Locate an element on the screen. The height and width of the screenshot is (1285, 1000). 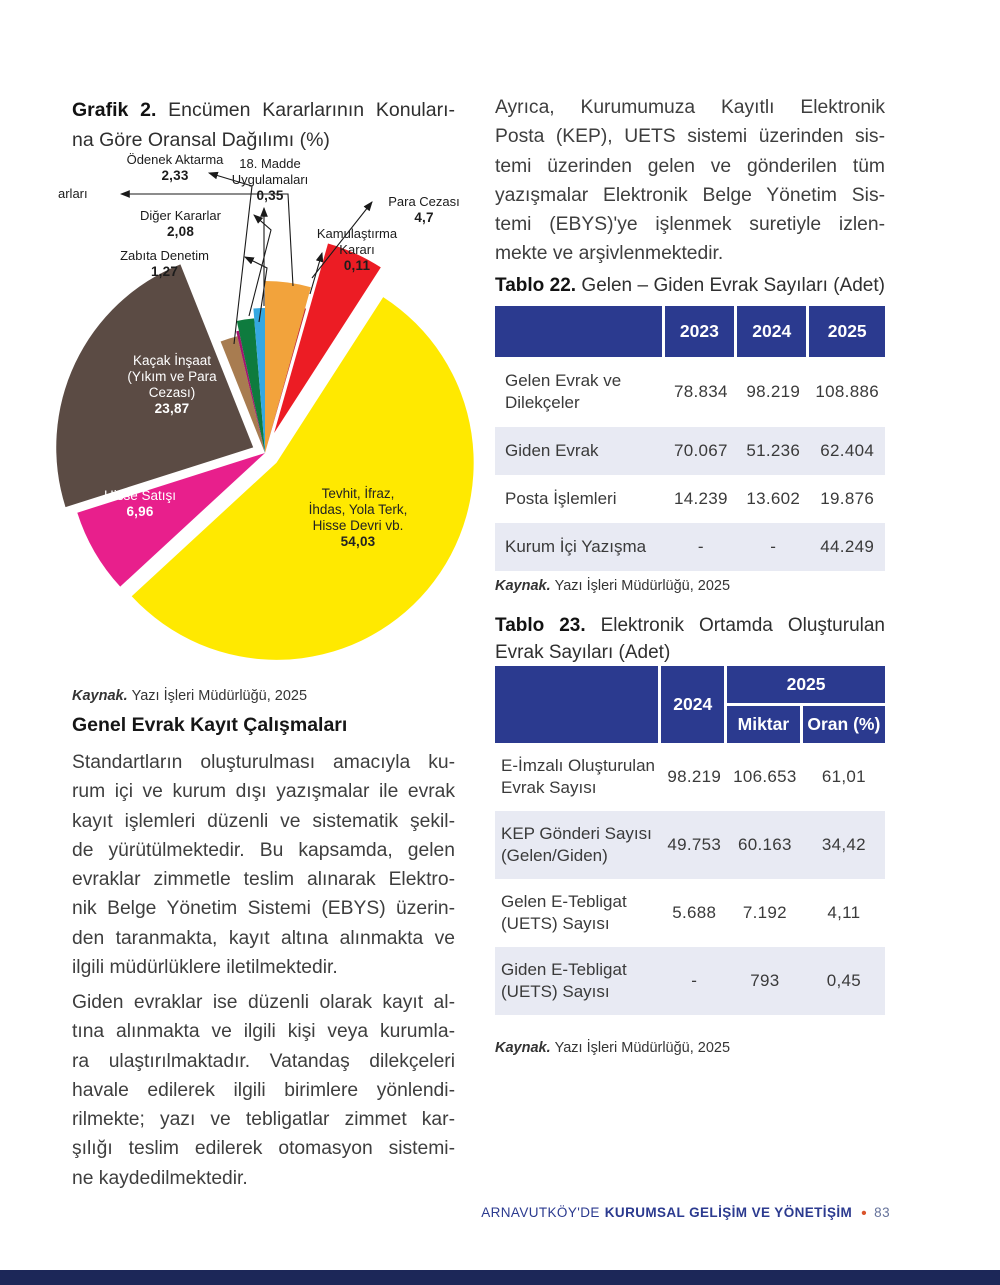
page-bottom-bar is located at coordinates (500, 1277).